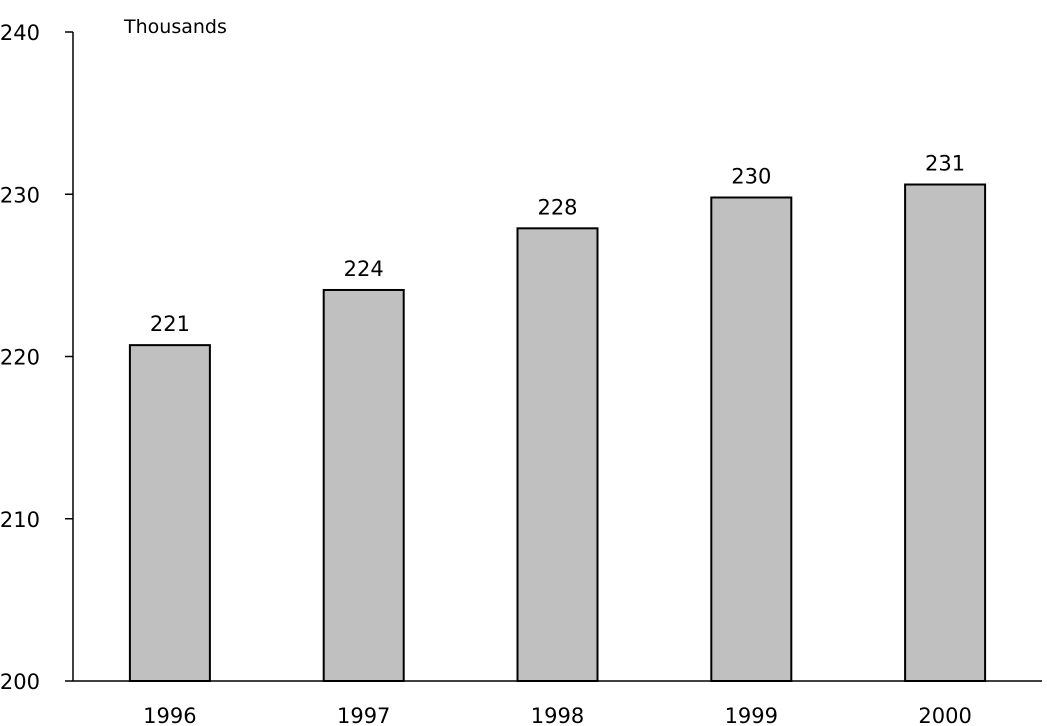 This screenshot has height=726, width=1047. What do you see at coordinates (170, 324) in the screenshot?
I see `data-label-1996: 221` at bounding box center [170, 324].